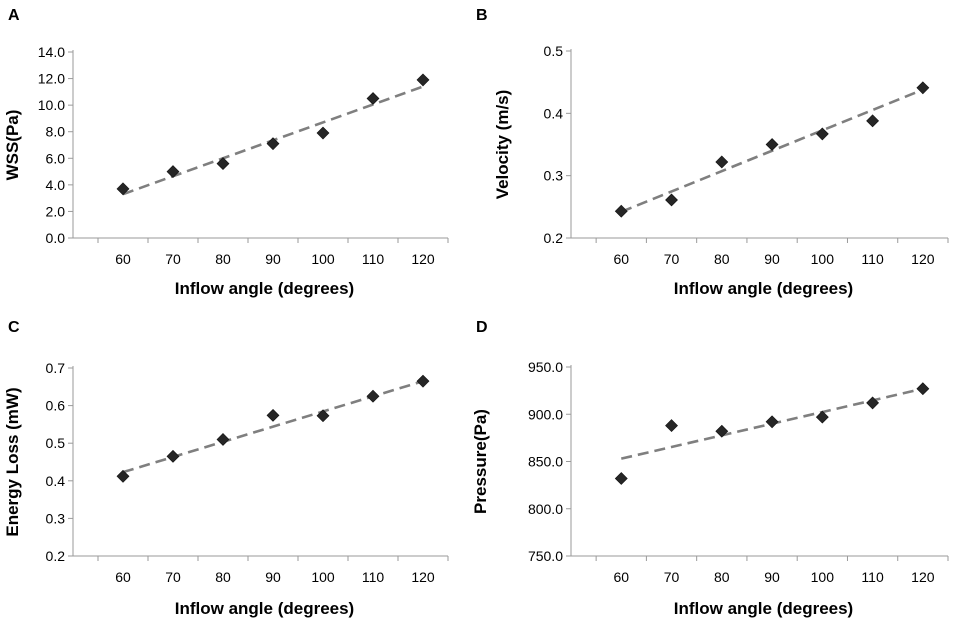  I want to click on y-axis-title: WSS(Pa), so click(12, 145).